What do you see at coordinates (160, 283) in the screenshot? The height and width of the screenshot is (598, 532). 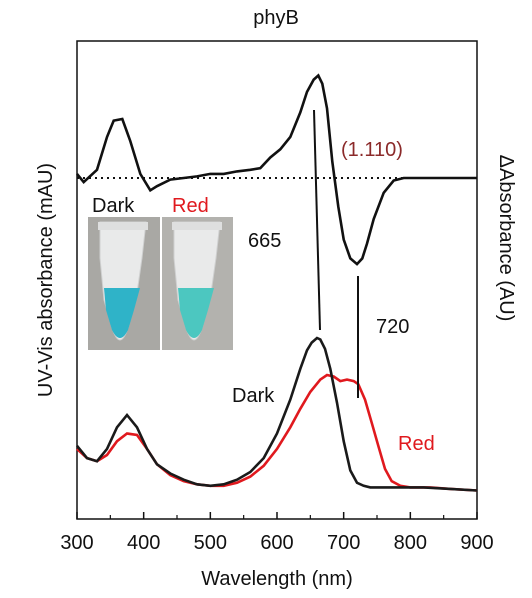 I see `inset-photo` at bounding box center [160, 283].